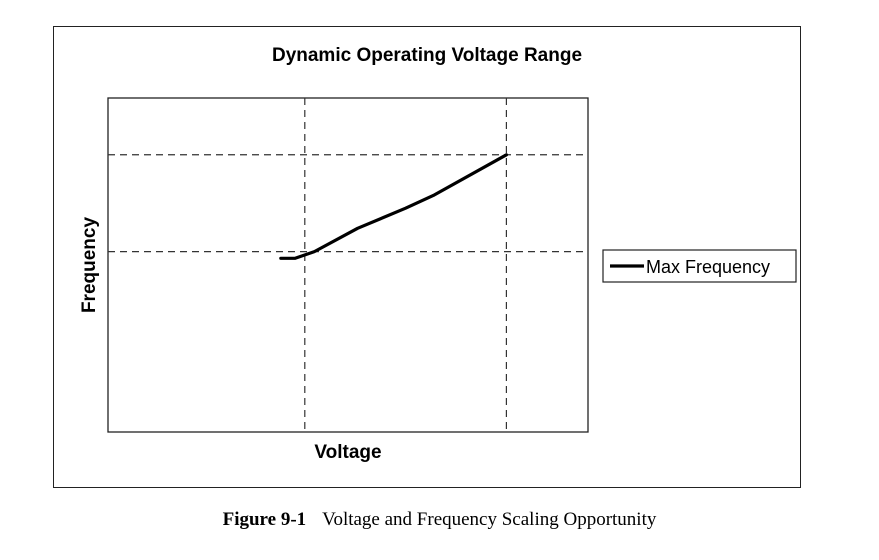  What do you see at coordinates (264, 519) in the screenshot?
I see `figure-number: Figure 9-1` at bounding box center [264, 519].